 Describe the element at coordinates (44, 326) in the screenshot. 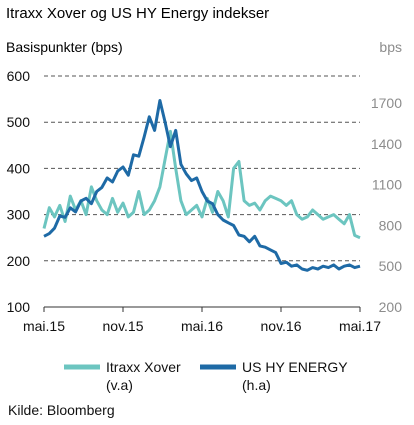

I see `x-tick-label: mai.15` at that location.